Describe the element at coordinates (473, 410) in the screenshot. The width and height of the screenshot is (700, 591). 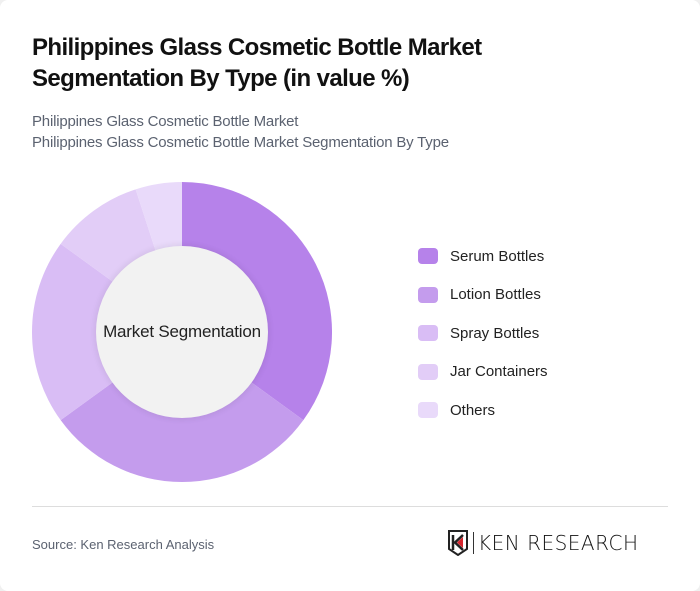
I see `legend-label: Others` at that location.